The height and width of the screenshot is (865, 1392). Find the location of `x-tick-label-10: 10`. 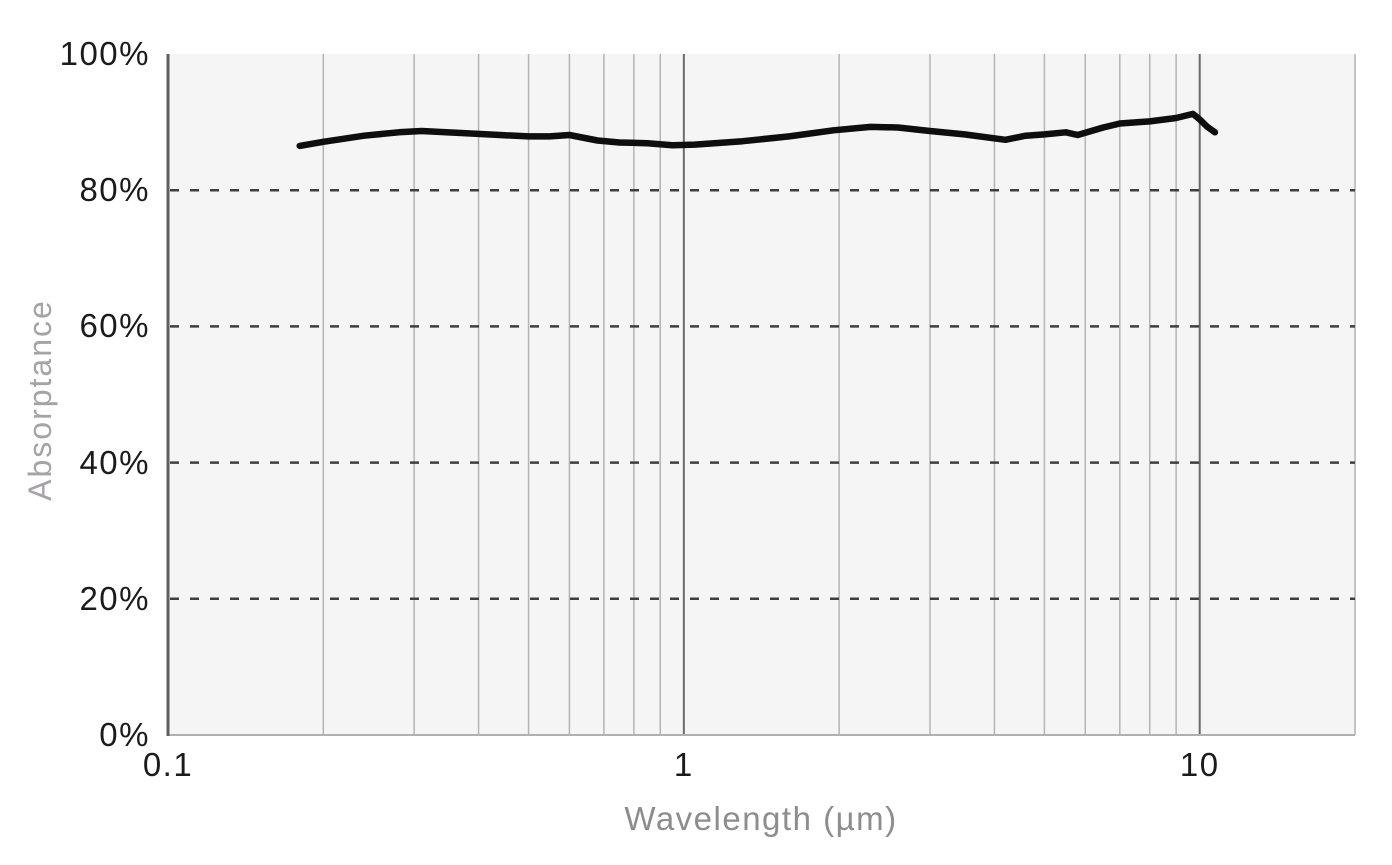

x-tick-label-10: 10 is located at coordinates (1199, 764).